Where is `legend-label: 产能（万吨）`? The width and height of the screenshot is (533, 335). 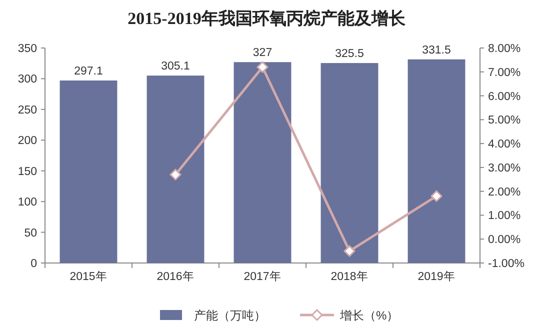
legend-label: 产能（万吨） is located at coordinates (230, 315).